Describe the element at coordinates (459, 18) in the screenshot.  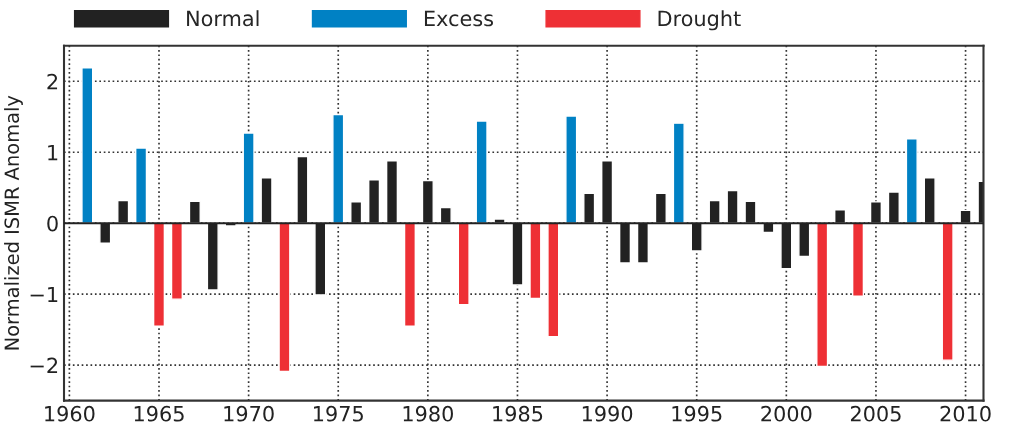
I see `legend-label: Excess` at that location.